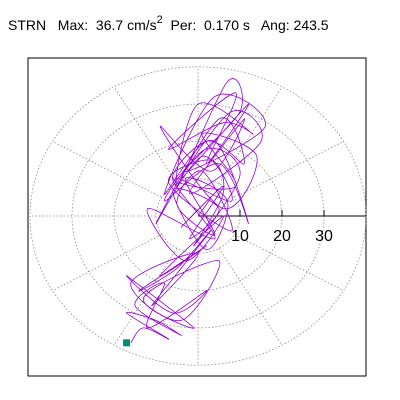 This screenshot has width=400, height=400. I want to click on angle-value: 243.5, so click(311, 25).